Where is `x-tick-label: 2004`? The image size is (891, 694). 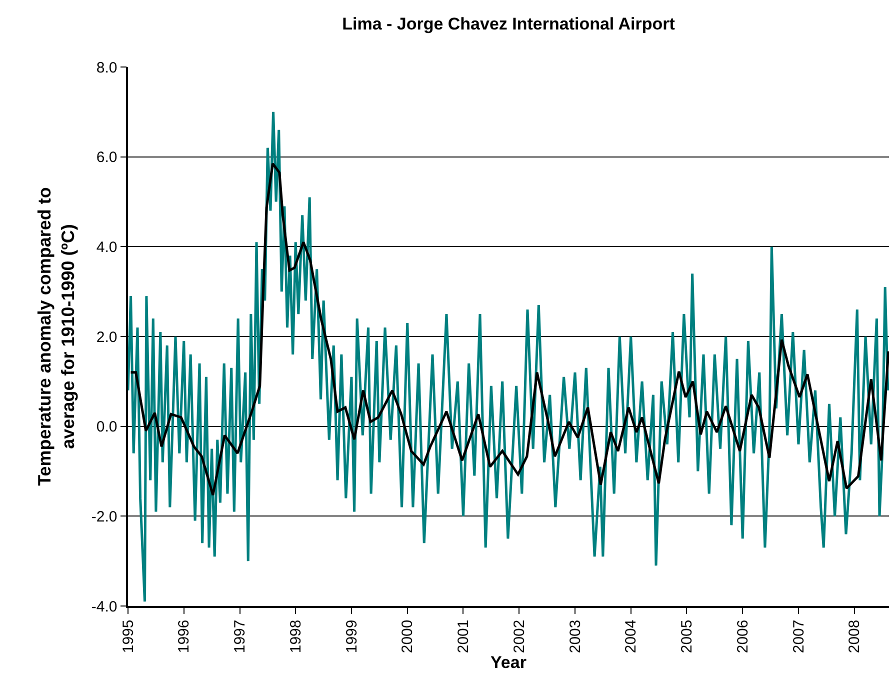 x-tick-label: 2004 is located at coordinates (631, 637).